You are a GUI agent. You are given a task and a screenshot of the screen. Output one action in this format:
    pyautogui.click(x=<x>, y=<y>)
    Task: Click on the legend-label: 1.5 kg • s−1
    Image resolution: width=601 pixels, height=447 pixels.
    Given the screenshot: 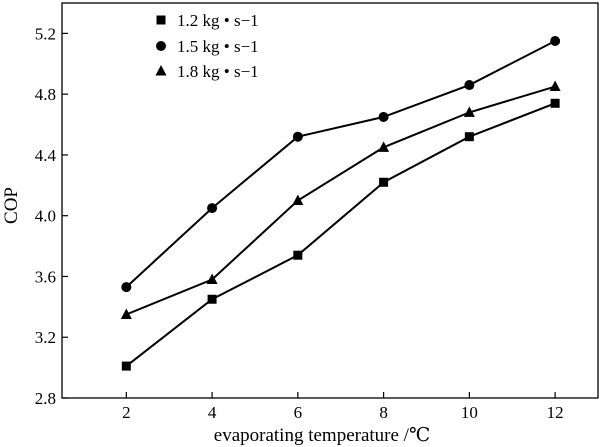 What is the action you would take?
    pyautogui.click(x=218, y=46)
    